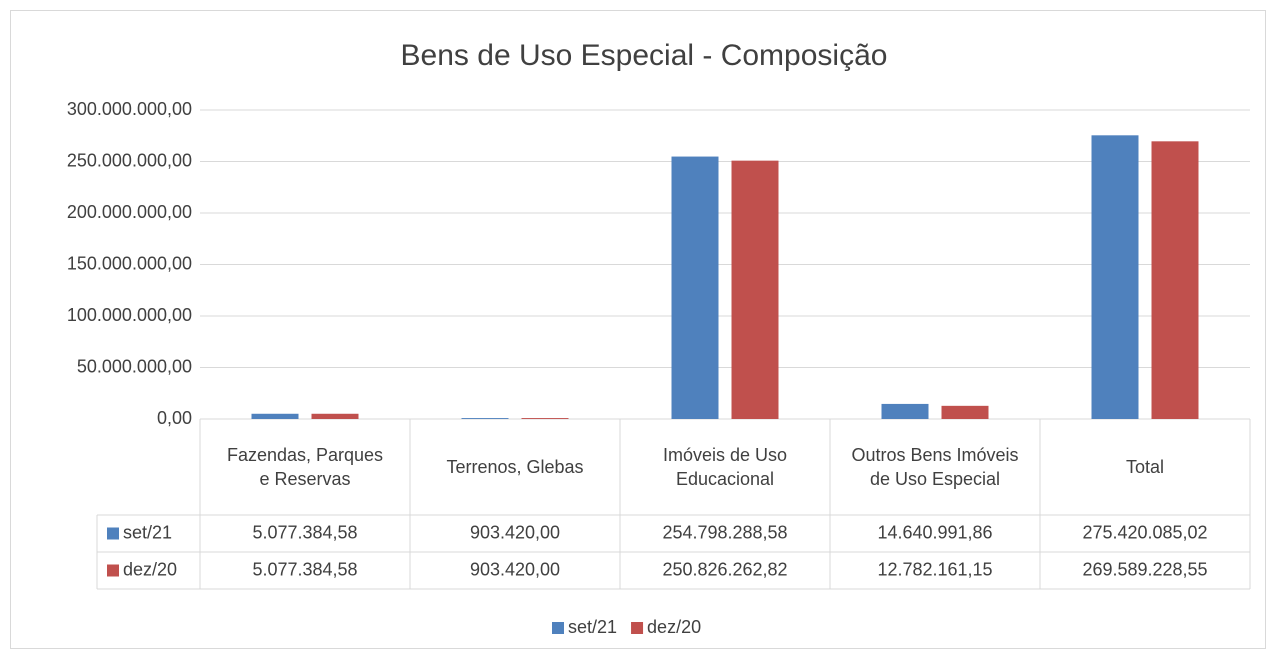  Describe the element at coordinates (934, 532) in the screenshot. I see `data-label: 14.640.991,86` at that location.